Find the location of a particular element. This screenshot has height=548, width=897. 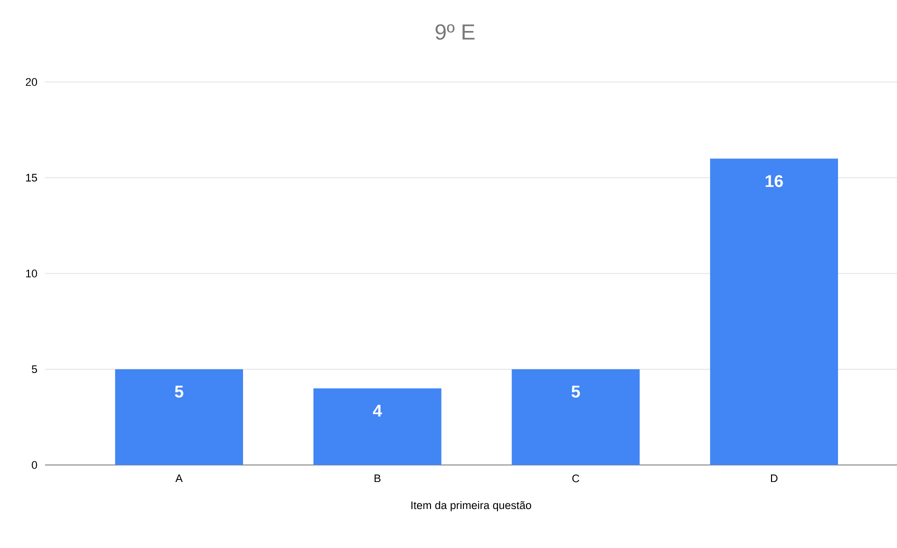

data-label: 4 is located at coordinates (377, 410).